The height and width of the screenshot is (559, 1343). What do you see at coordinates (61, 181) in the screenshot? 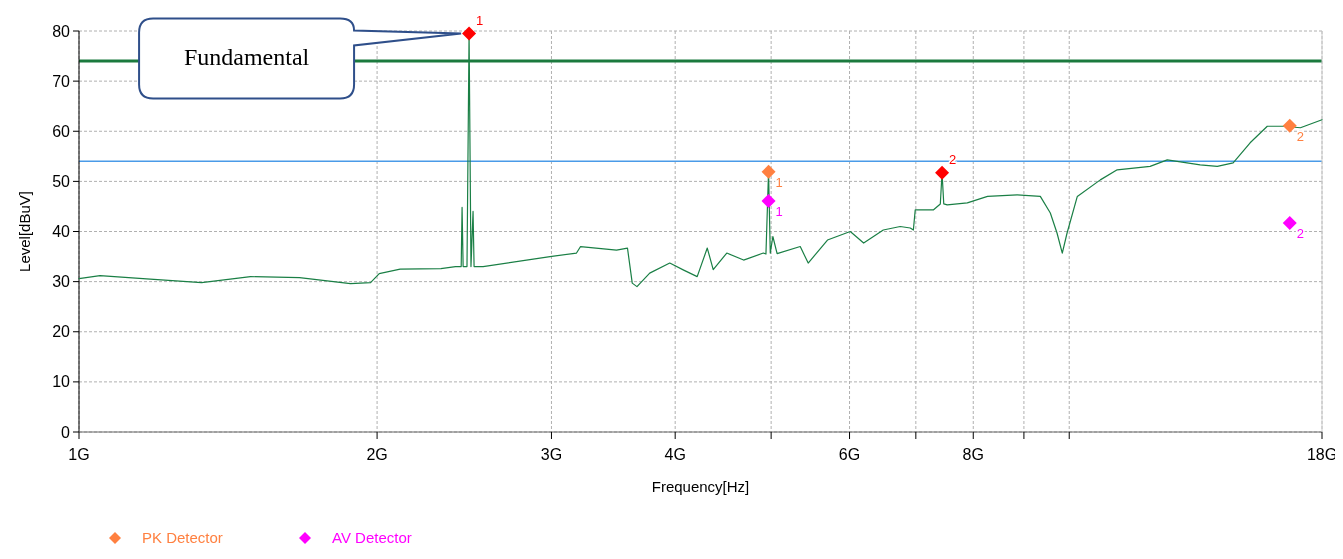
I see `y-tick-label: 50` at bounding box center [61, 181].